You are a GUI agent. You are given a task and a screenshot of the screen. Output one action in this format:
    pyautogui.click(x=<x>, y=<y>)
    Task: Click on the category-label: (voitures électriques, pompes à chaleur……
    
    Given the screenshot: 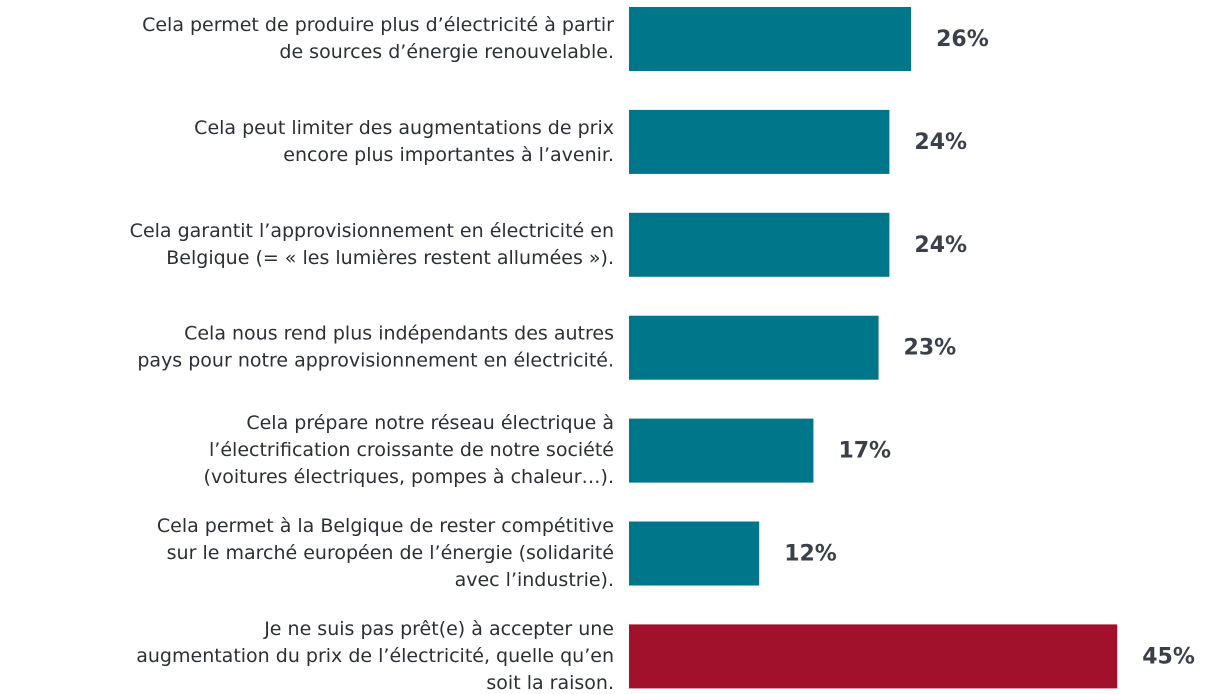 What is the action you would take?
    pyautogui.click(x=409, y=477)
    